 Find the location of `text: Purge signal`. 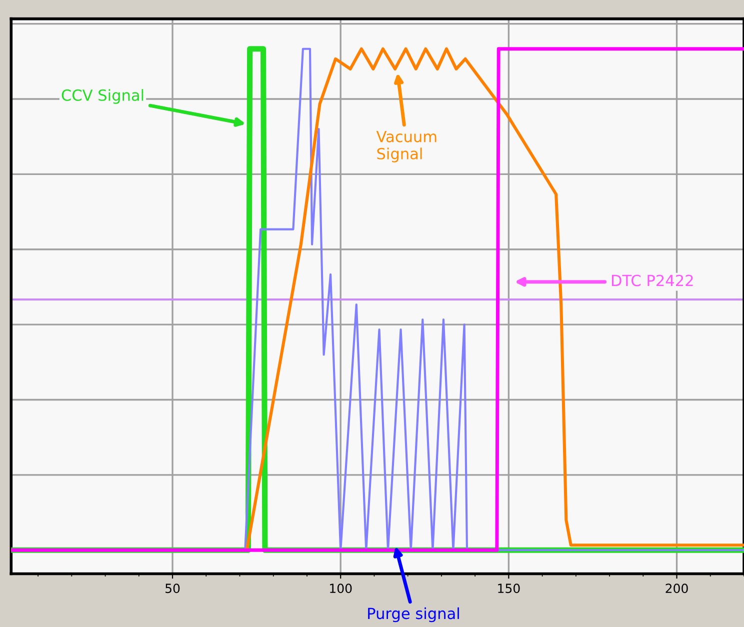

text: Purge signal is located at coordinates (413, 614).